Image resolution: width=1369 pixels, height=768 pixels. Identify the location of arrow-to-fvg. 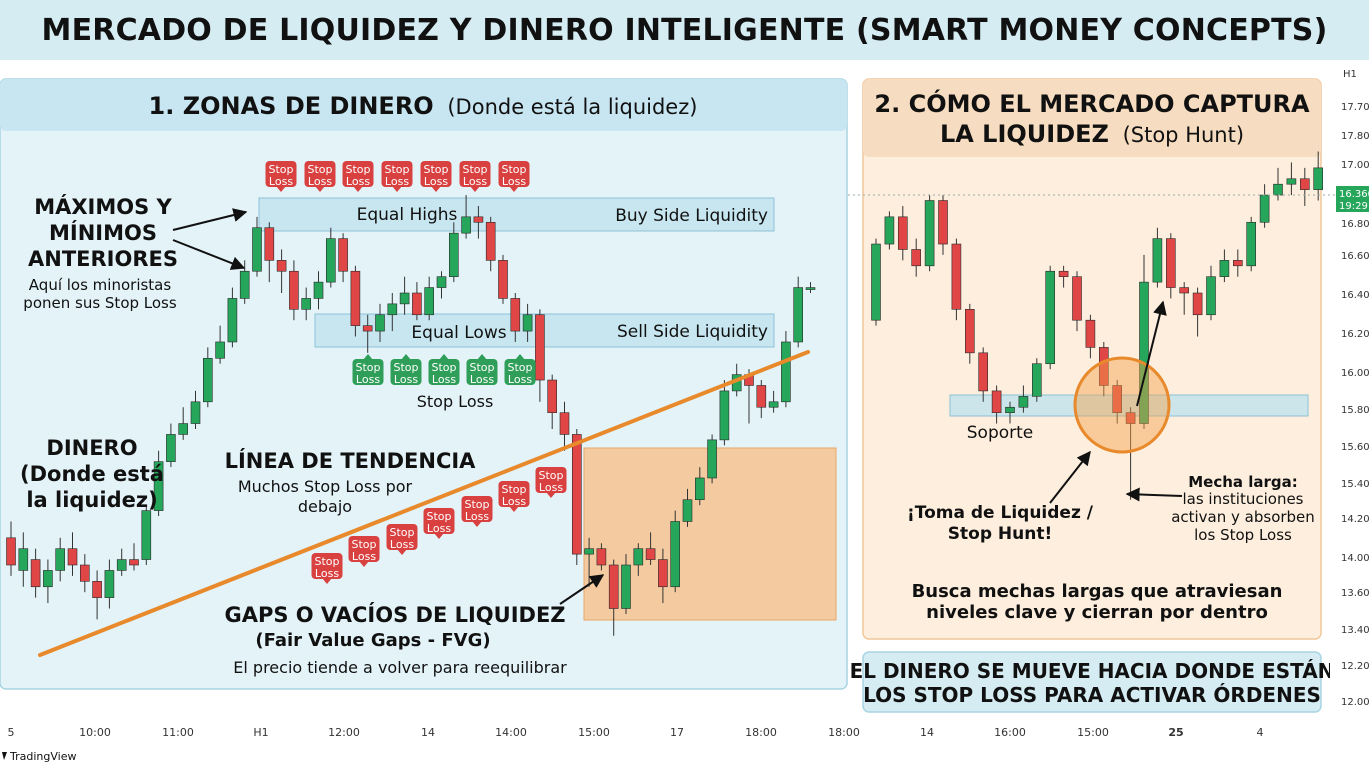
(582, 589).